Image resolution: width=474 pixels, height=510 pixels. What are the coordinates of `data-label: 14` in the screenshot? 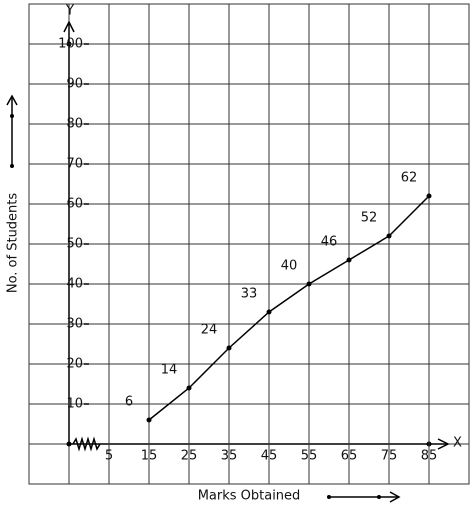 It's located at (169, 370).